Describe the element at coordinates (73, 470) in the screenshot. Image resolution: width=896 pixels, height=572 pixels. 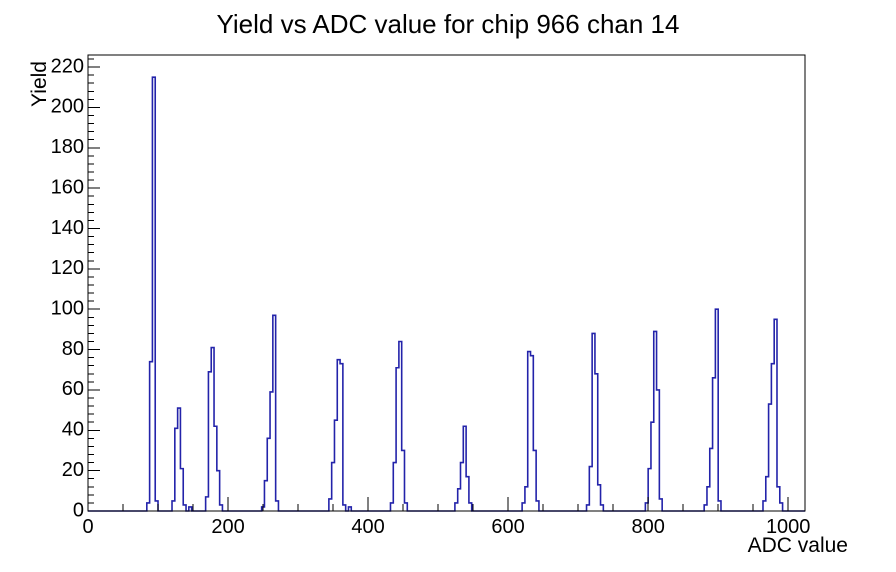
I see `y-tick-label: 20` at that location.